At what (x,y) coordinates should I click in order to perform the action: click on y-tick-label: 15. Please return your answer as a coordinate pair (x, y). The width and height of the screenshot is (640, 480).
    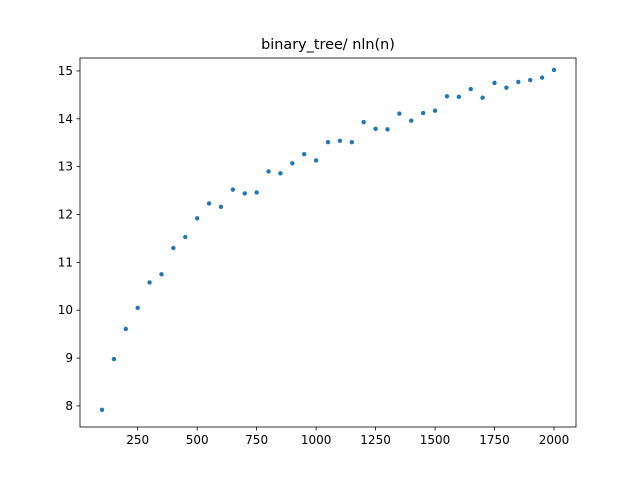
    Looking at the image, I should click on (65, 71).